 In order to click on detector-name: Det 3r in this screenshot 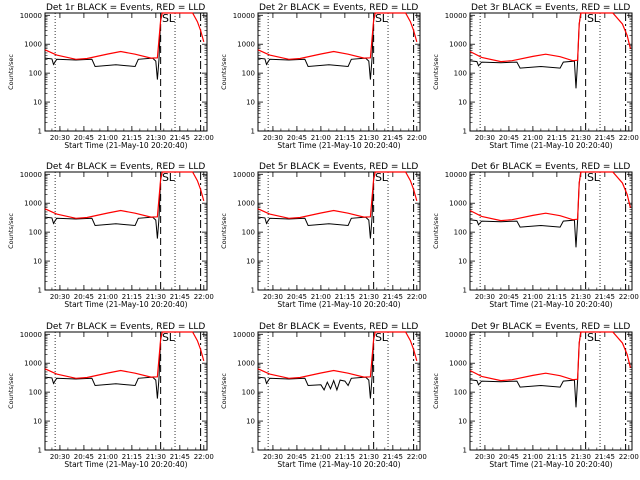, I will do `click(485, 8)`.